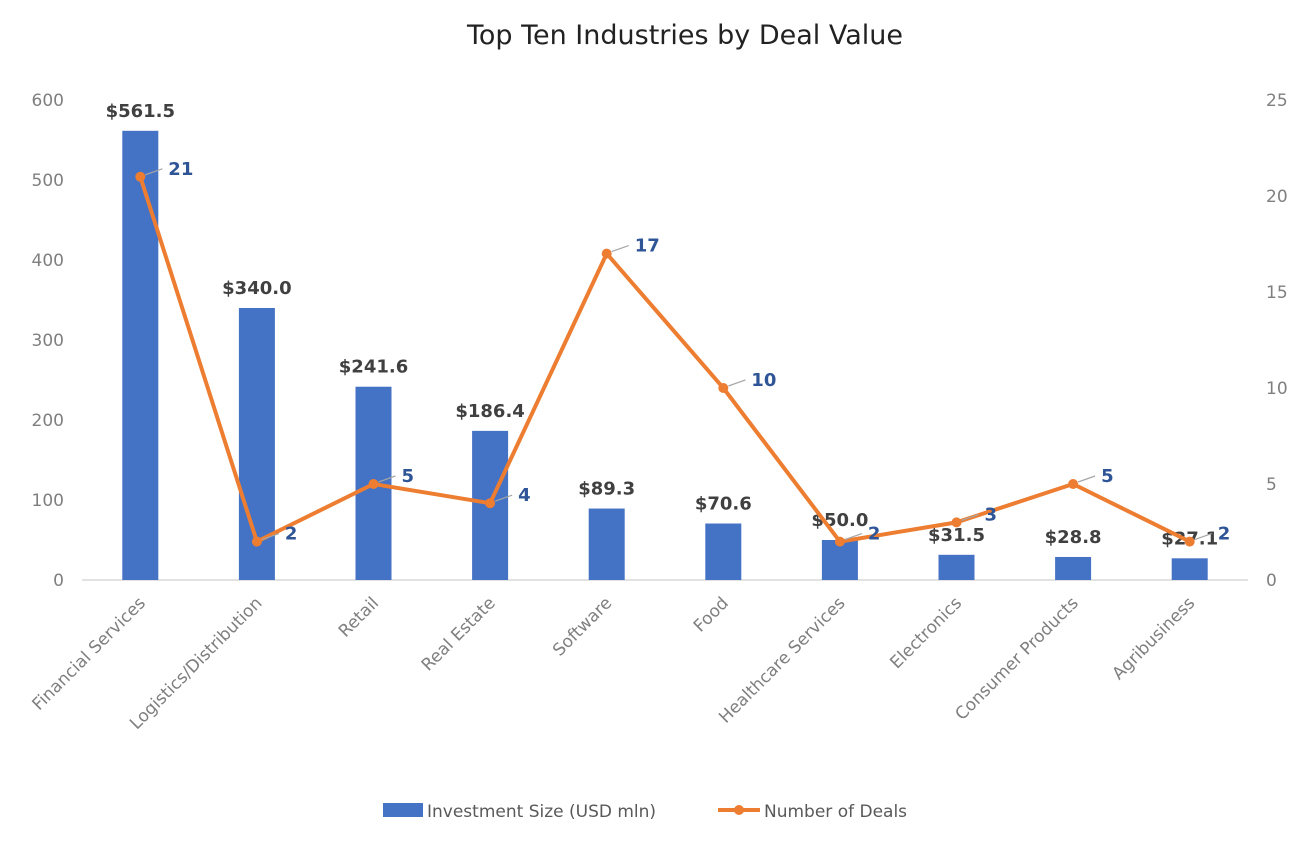  What do you see at coordinates (140, 111) in the screenshot?
I see `bar-value-label: $561.5` at bounding box center [140, 111].